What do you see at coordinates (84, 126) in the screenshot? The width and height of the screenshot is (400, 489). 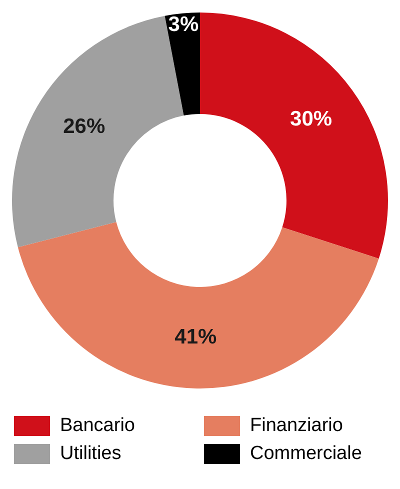 I see `data-label: 26%` at bounding box center [84, 126].